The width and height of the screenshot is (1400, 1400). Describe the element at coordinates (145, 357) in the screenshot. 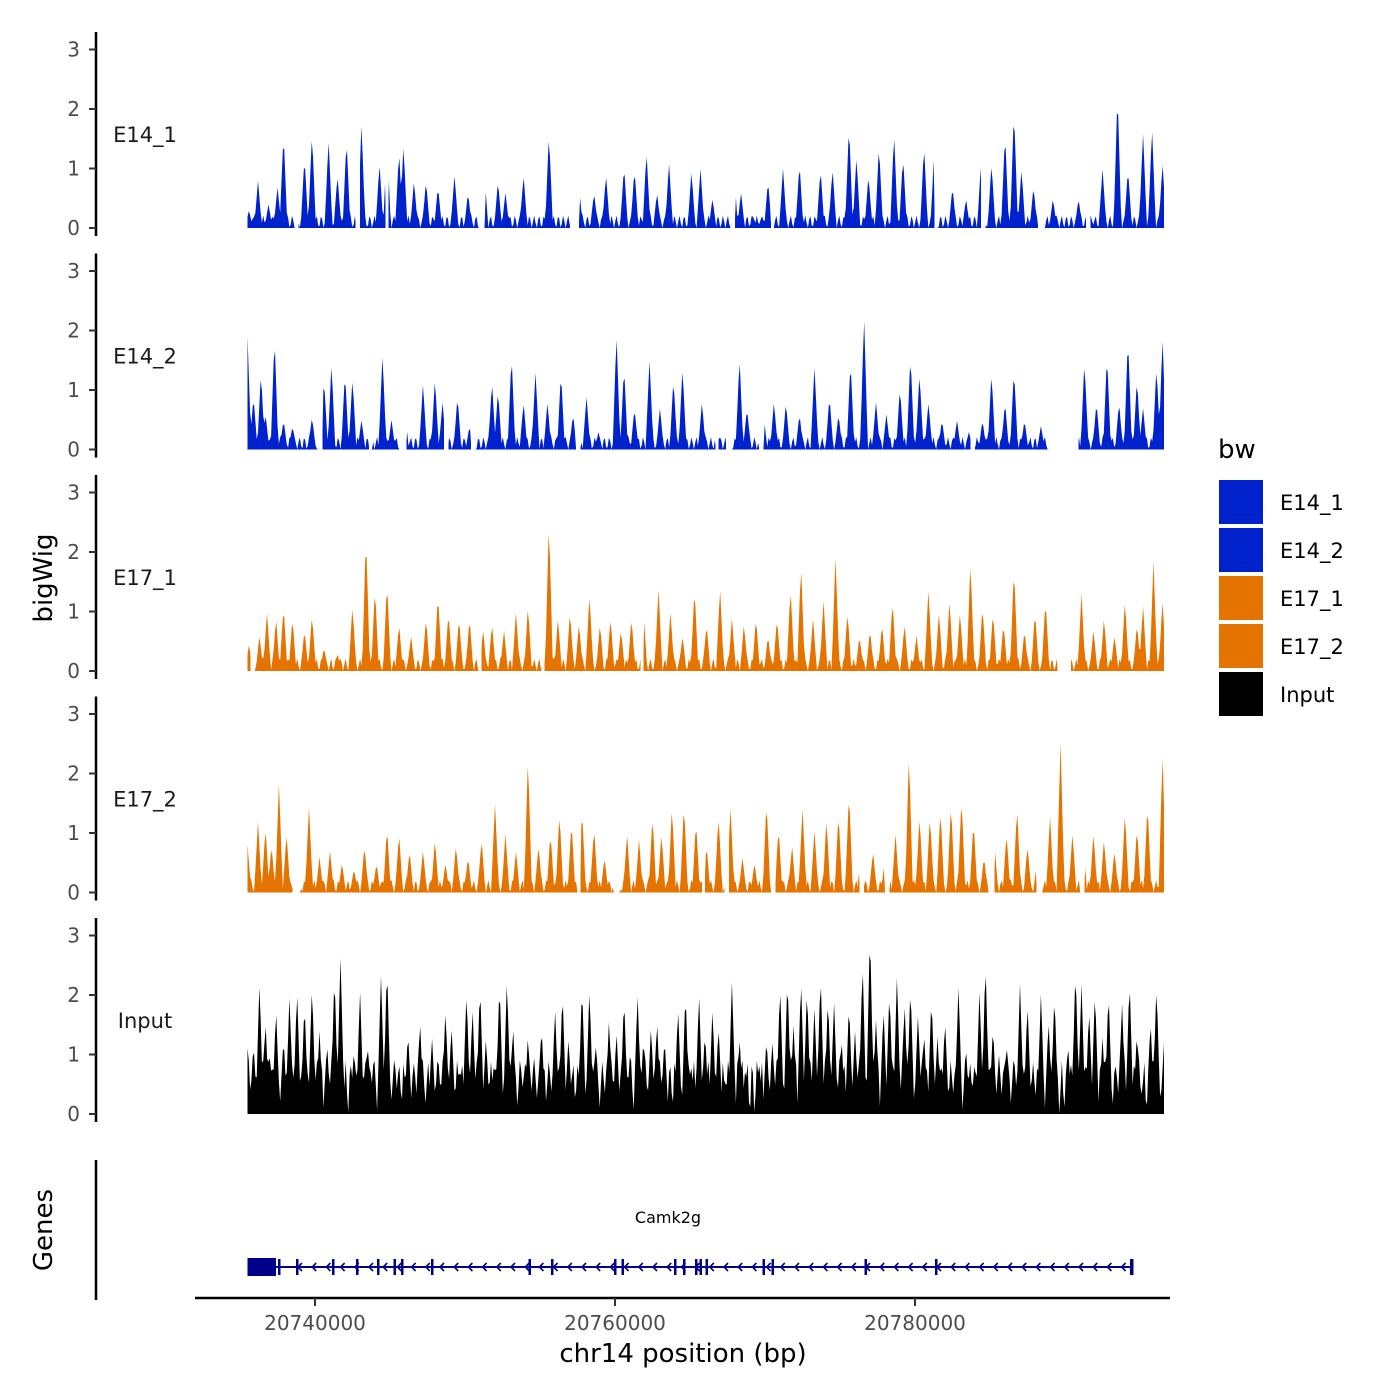

I see `track-label: E14_2` at that location.